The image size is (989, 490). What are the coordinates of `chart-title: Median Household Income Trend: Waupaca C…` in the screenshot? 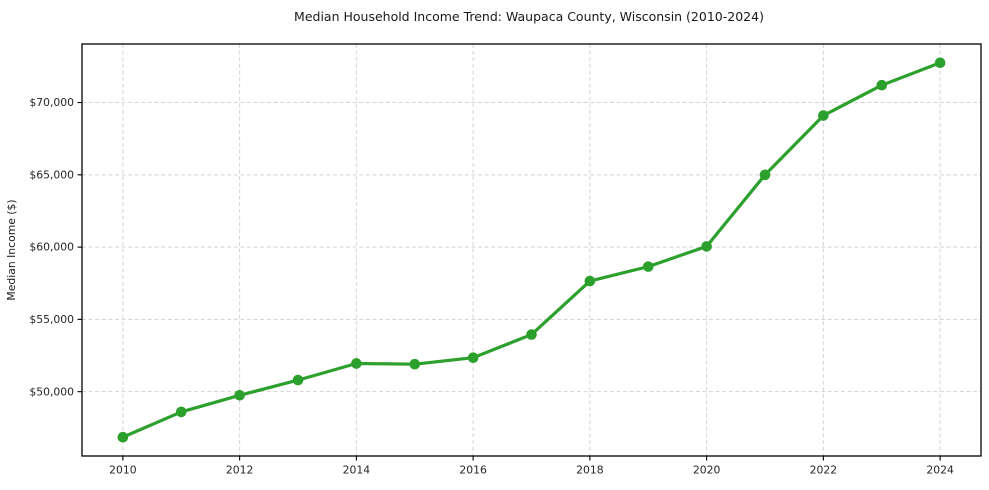 It's located at (529, 16).